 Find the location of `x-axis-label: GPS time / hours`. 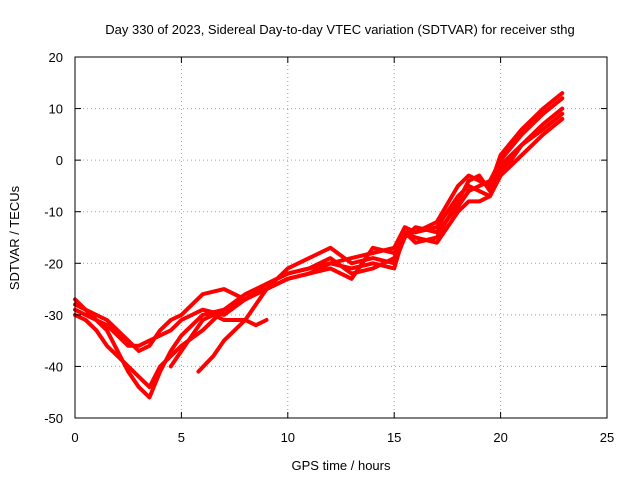

x-axis-label: GPS time / hours is located at coordinates (341, 465).